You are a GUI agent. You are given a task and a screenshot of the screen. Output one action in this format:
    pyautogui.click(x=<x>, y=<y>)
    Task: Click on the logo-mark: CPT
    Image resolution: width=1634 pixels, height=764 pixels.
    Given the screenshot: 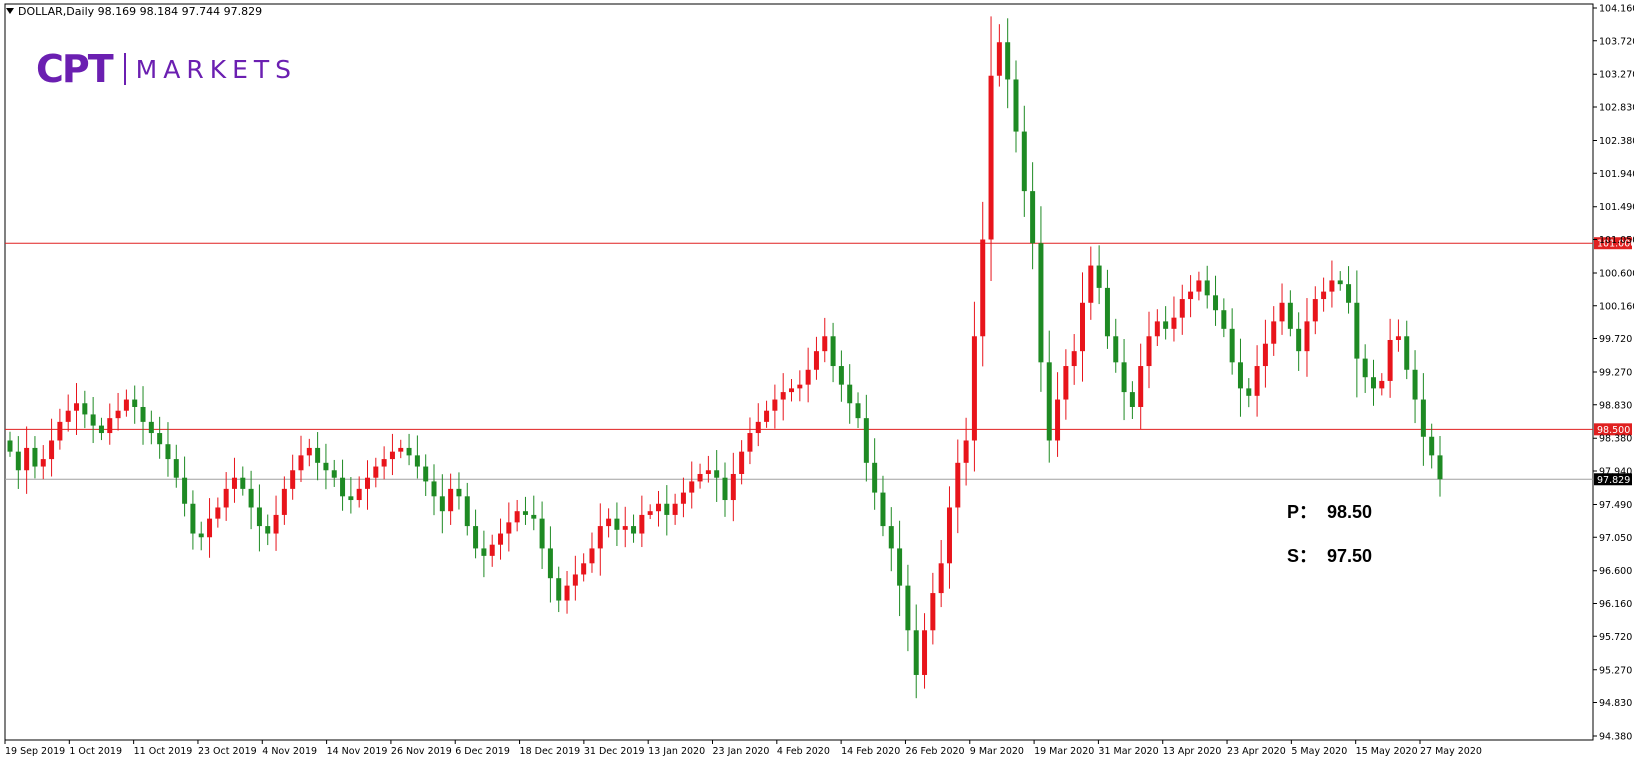 What is the action you would take?
    pyautogui.click(x=75, y=69)
    